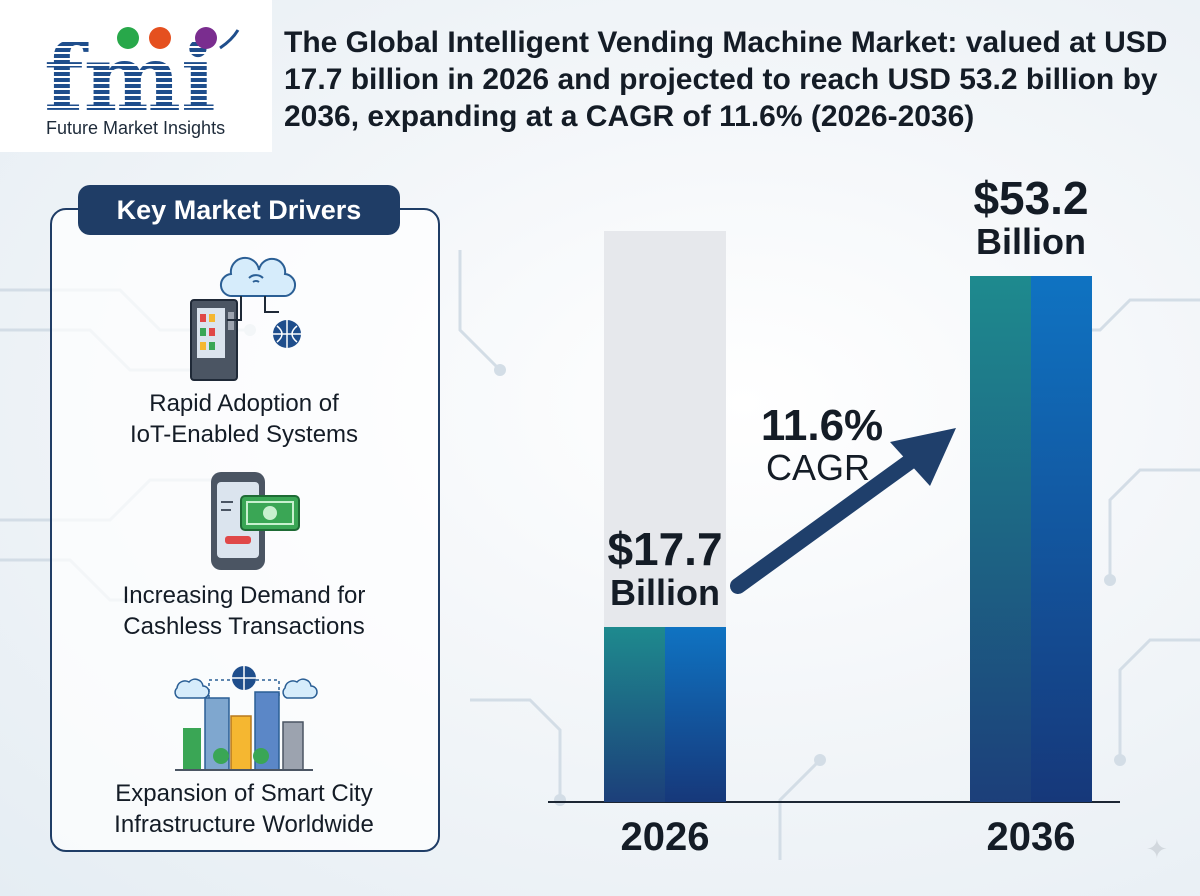 Image resolution: width=1200 pixels, height=896 pixels. What do you see at coordinates (695, 714) in the screenshot?
I see `bar-2026-right` at bounding box center [695, 714].